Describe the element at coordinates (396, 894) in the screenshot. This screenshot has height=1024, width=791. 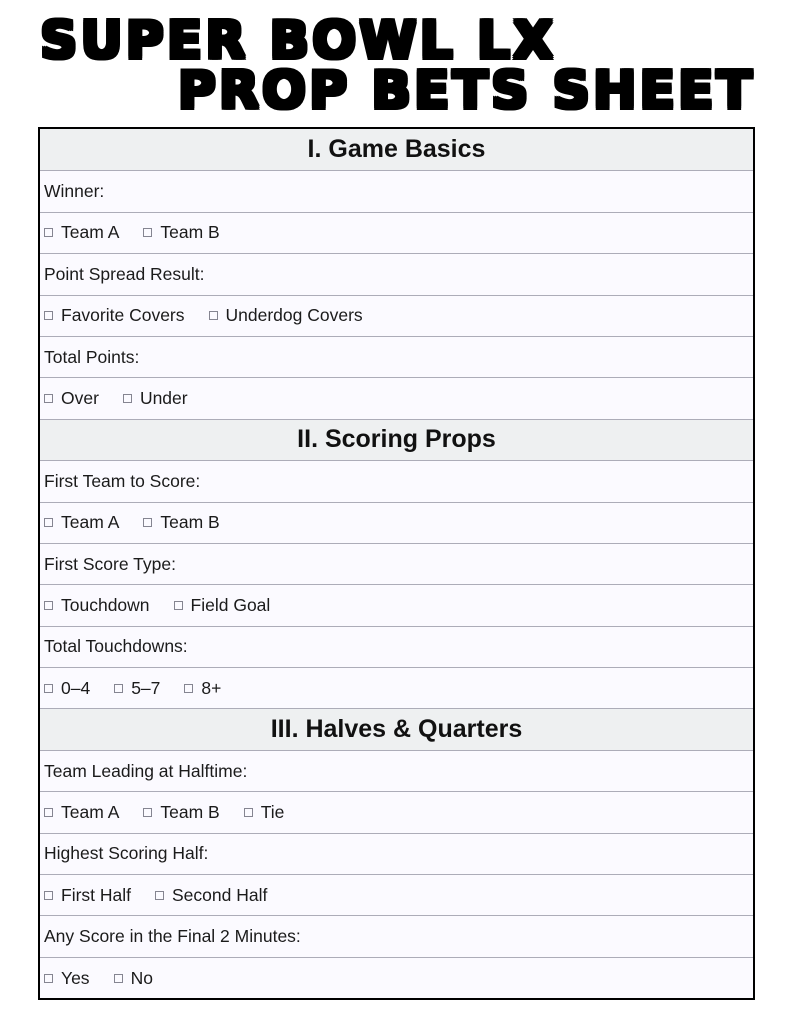
I see `prop-options-highest-scoring-half: First Half Second Half` at that location.